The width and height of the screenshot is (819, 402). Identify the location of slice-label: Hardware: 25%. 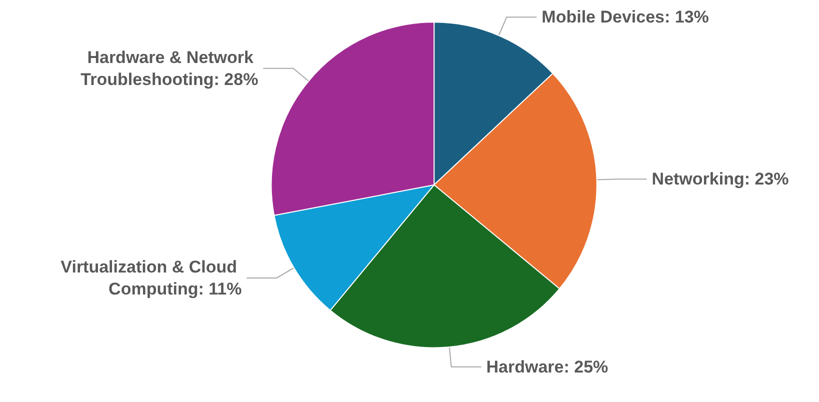
(547, 366).